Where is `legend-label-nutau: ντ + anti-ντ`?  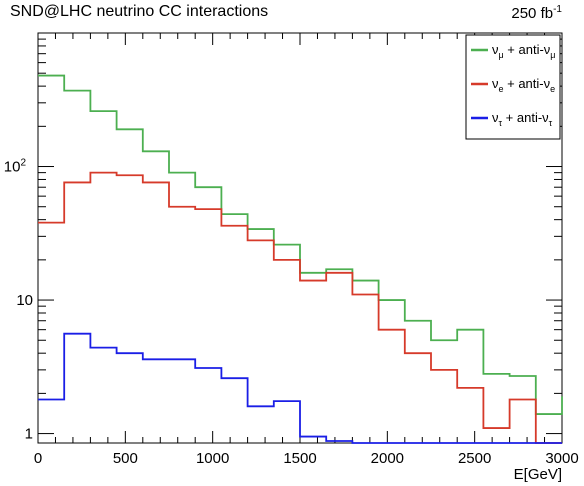
legend-label-nutau: ντ + anti-ντ is located at coordinates (522, 119).